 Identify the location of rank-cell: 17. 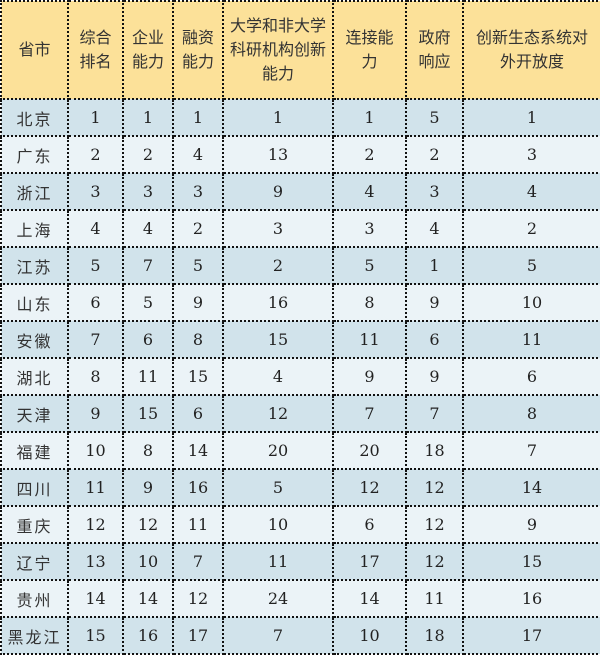
(531, 635).